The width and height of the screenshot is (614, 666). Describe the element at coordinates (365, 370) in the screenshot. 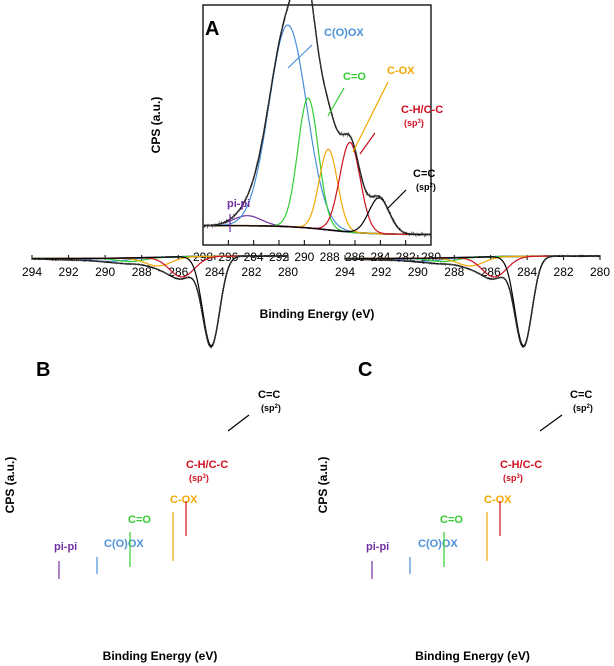

I see `panel-letter: C` at that location.